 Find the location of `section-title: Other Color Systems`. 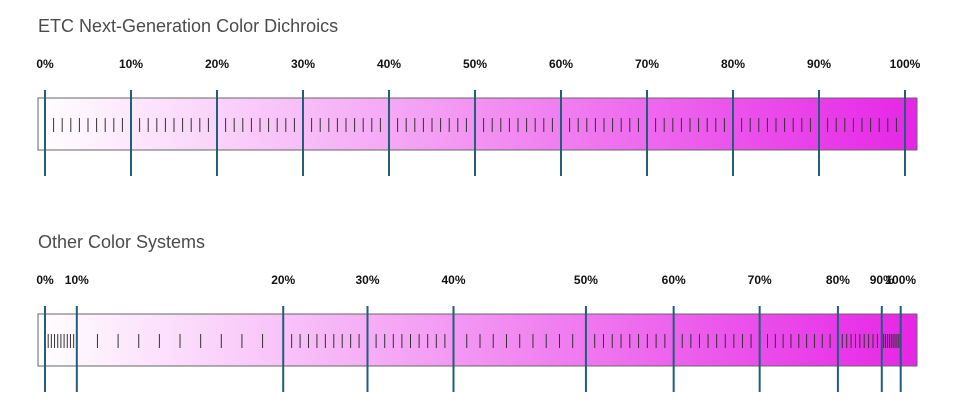

section-title: Other Color Systems is located at coordinates (122, 242).